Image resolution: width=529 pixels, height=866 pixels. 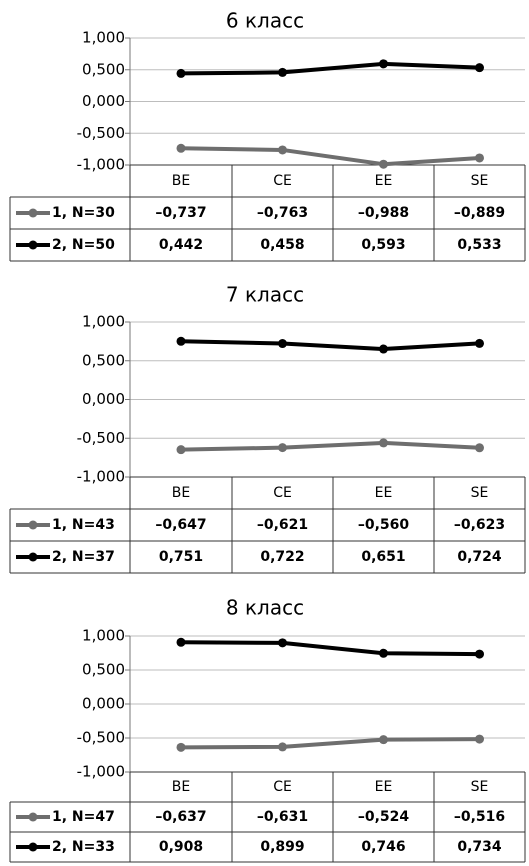 I want to click on data-label: –0,763, so click(x=282, y=213).